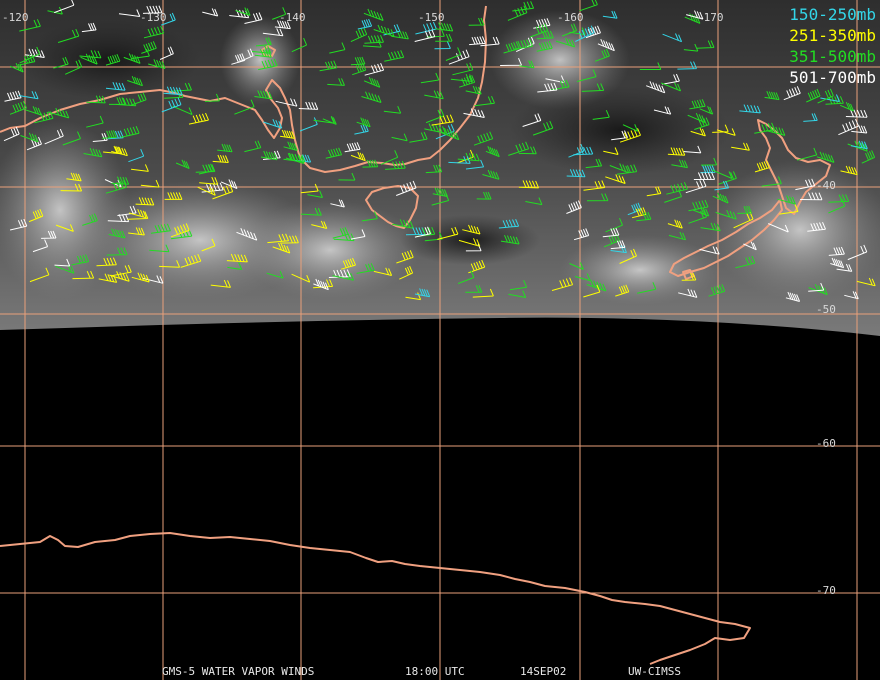 The image size is (880, 680). I want to click on time-stamp: 18:00 UTC, so click(435, 671).